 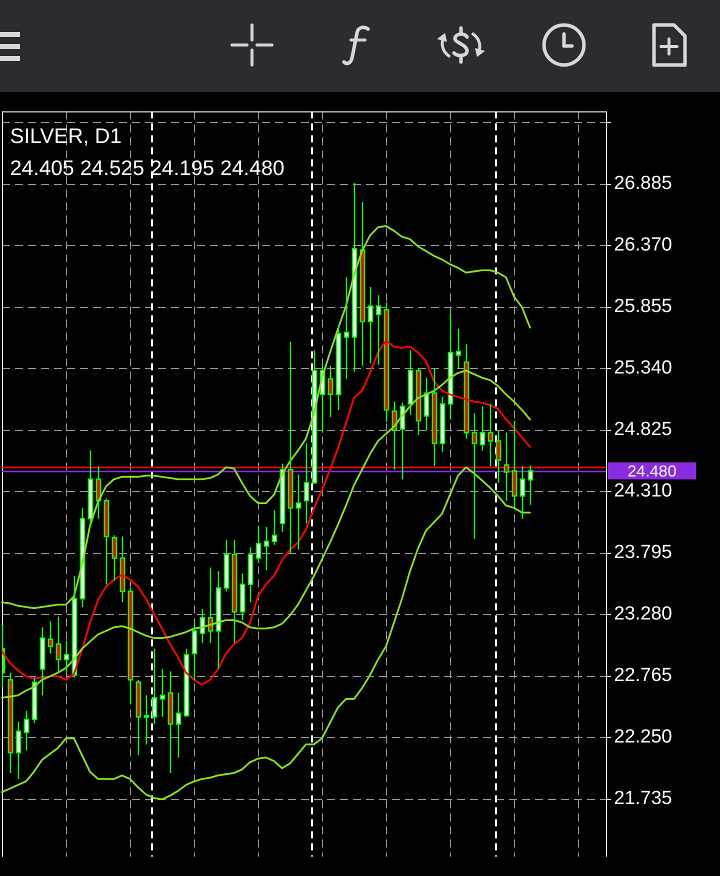 I want to click on y-tick-label: 24.310, so click(x=643, y=491).